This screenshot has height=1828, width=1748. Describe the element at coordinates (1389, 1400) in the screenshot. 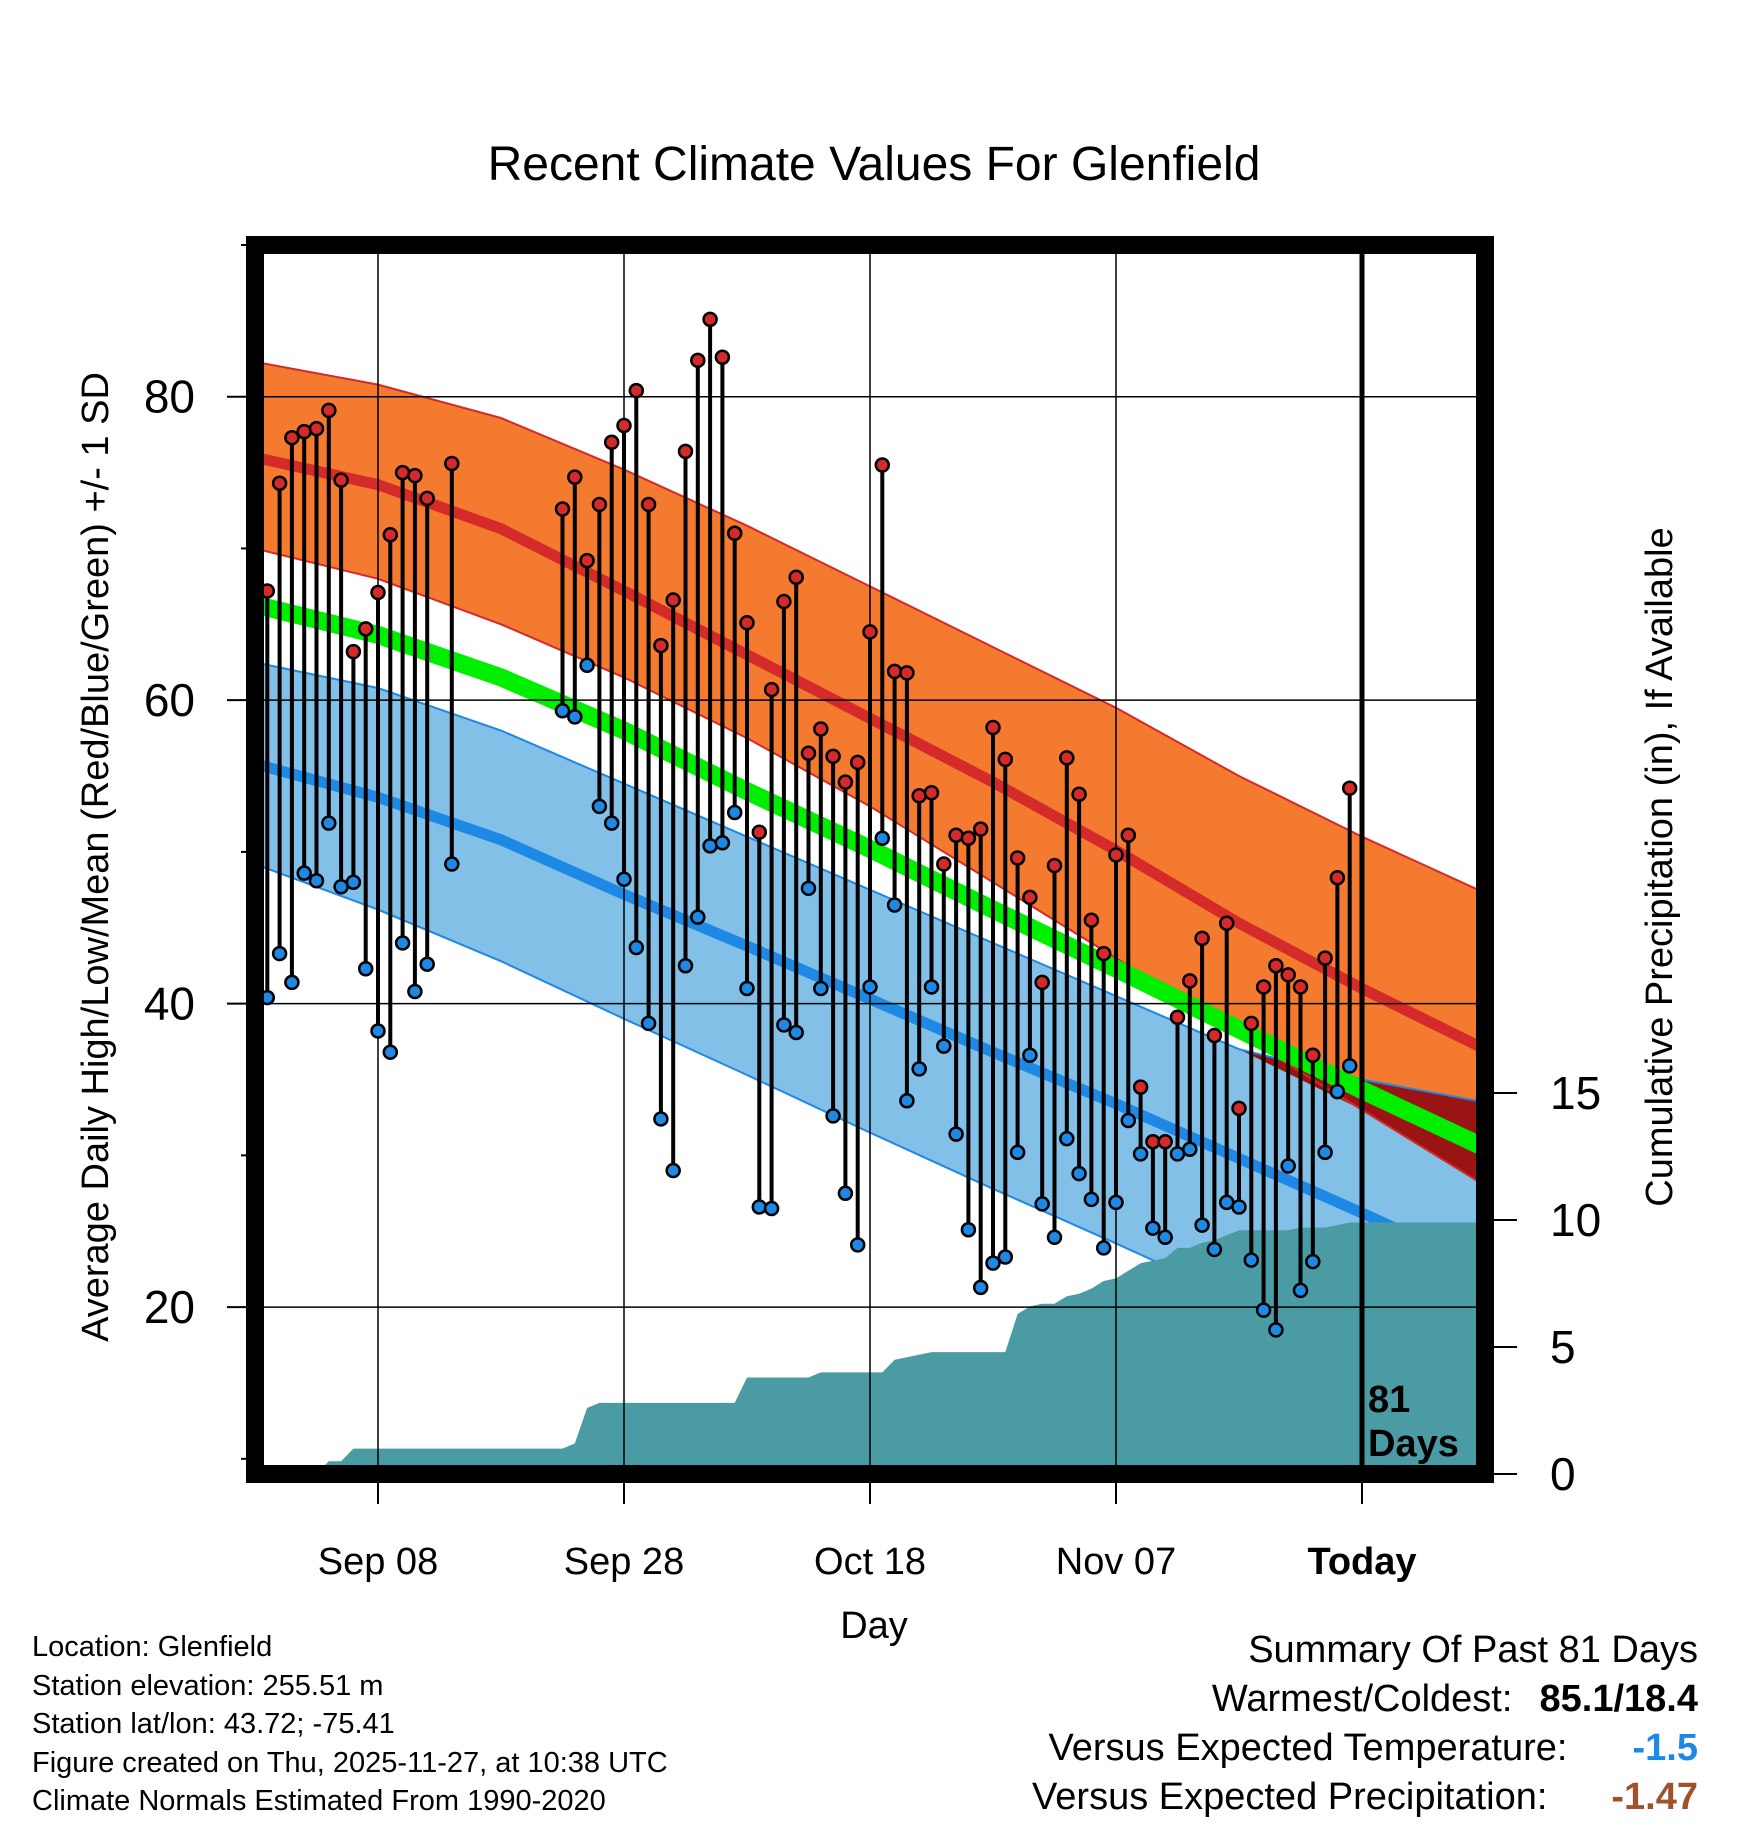

I see `today-annotation-line: 81` at that location.